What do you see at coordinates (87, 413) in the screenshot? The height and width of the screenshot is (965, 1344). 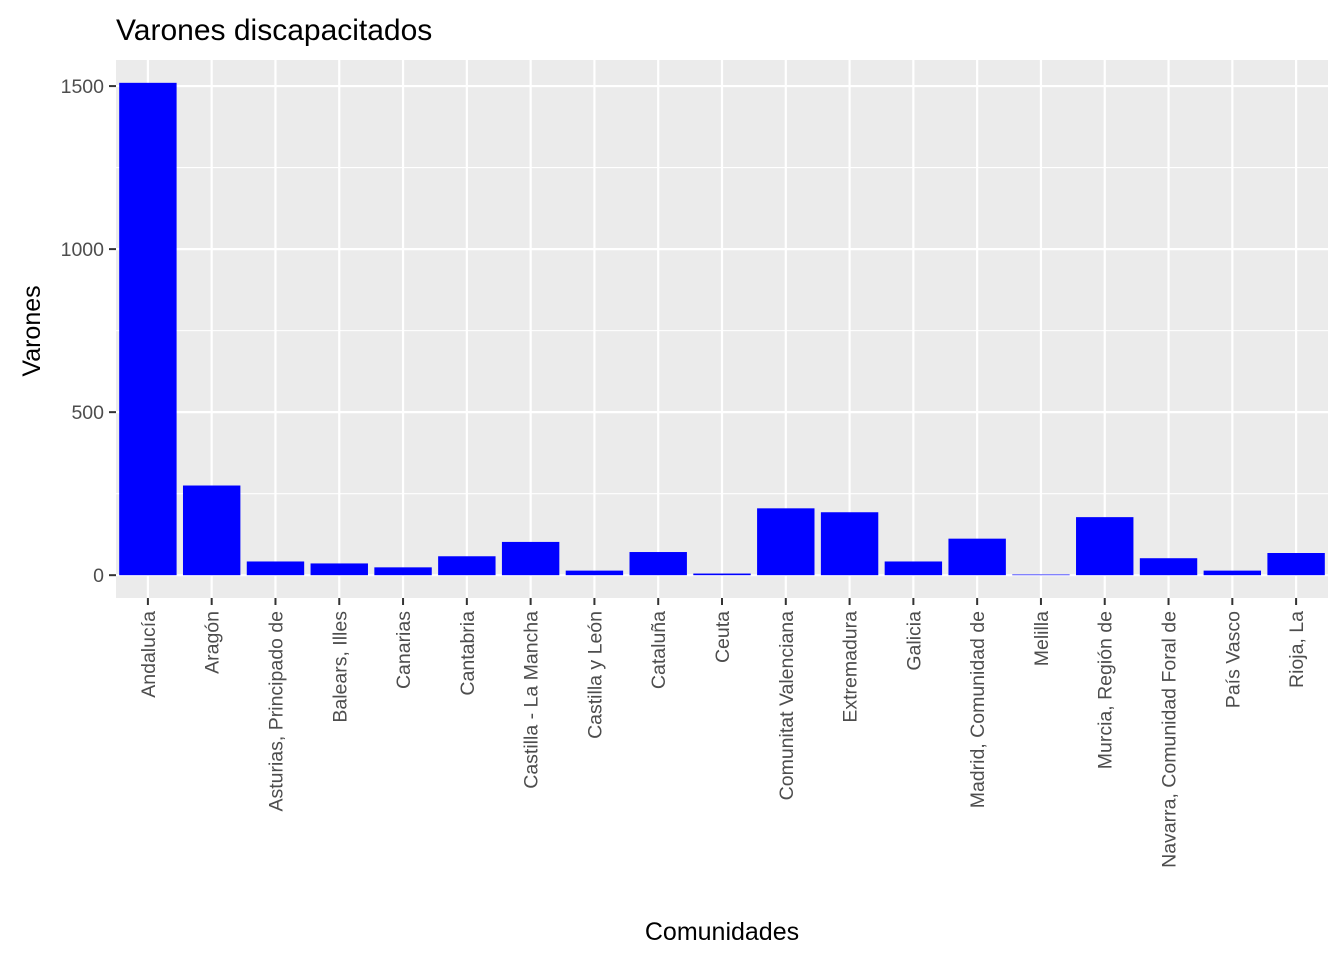 I see `y-tick-label: 500` at bounding box center [87, 413].